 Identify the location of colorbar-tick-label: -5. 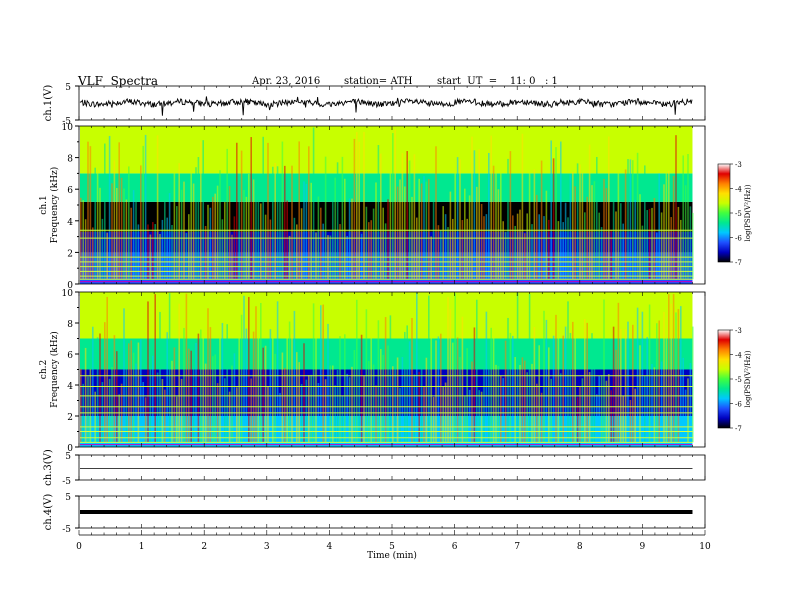
(738, 214).